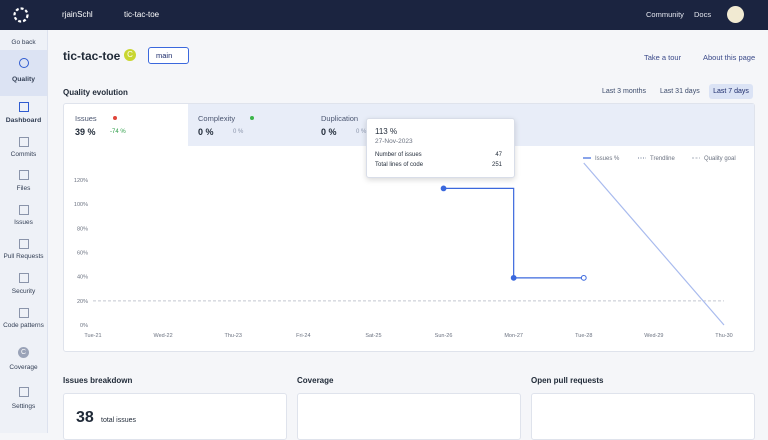  I want to click on x-tick-label: Sun-26, so click(444, 336).